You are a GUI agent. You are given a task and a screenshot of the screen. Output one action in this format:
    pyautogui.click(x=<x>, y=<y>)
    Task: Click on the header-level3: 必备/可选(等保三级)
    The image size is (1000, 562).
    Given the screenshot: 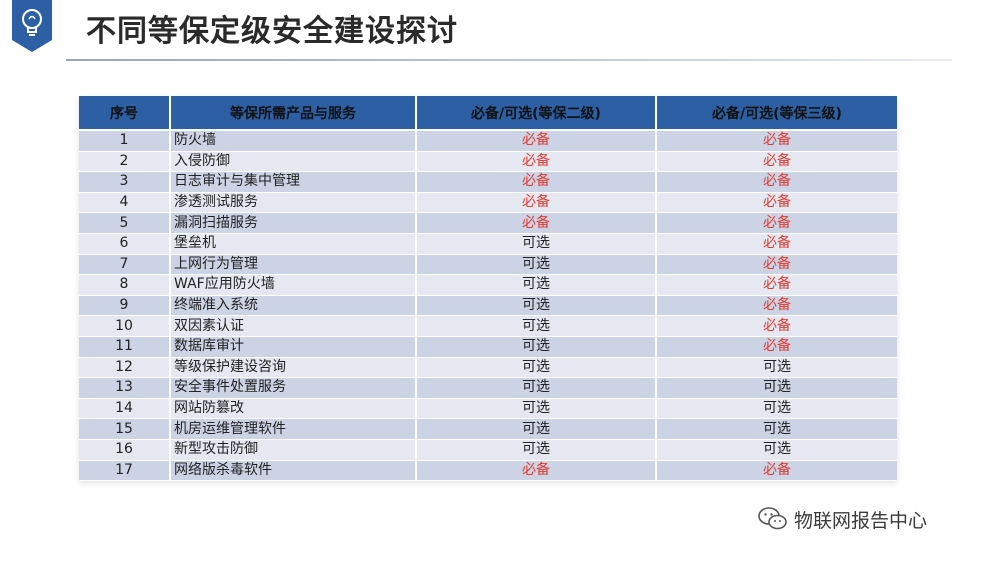 What is the action you would take?
    pyautogui.click(x=777, y=113)
    